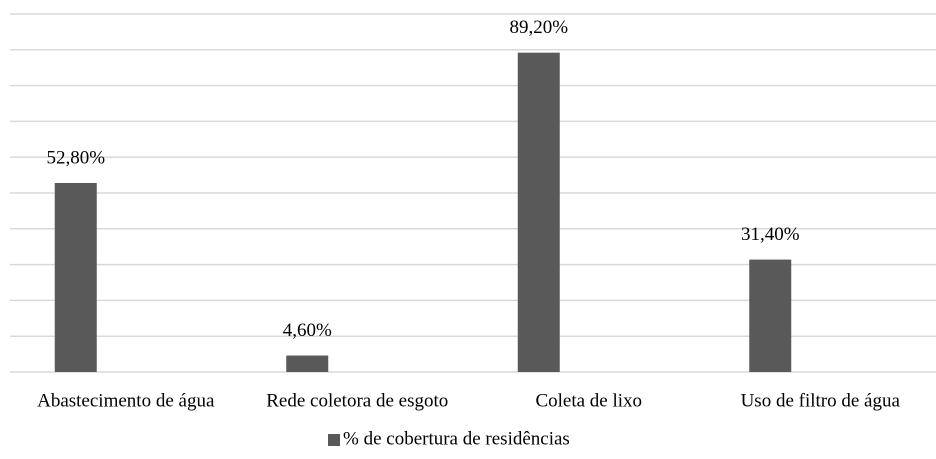  Describe the element at coordinates (75, 157) in the screenshot. I see `data-label: 52,80%` at that location.